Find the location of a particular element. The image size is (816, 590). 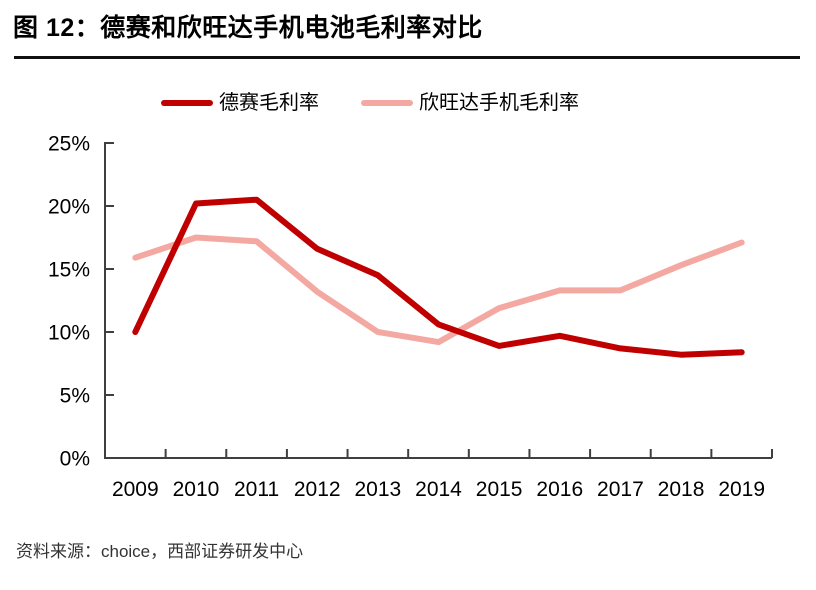

x-tick-label: 2010 is located at coordinates (196, 489).